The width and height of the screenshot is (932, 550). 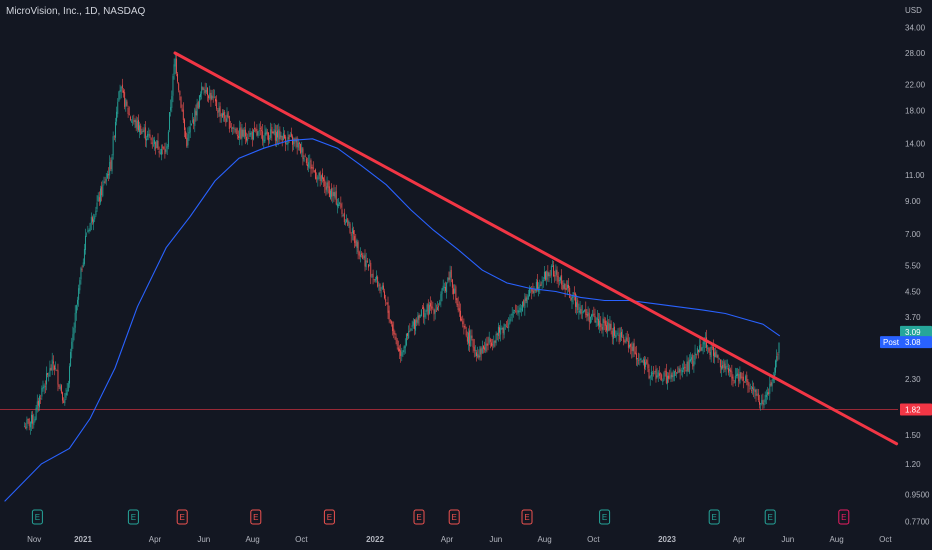 What do you see at coordinates (913, 201) in the screenshot?
I see `y-tick-label: 9.00` at bounding box center [913, 201].